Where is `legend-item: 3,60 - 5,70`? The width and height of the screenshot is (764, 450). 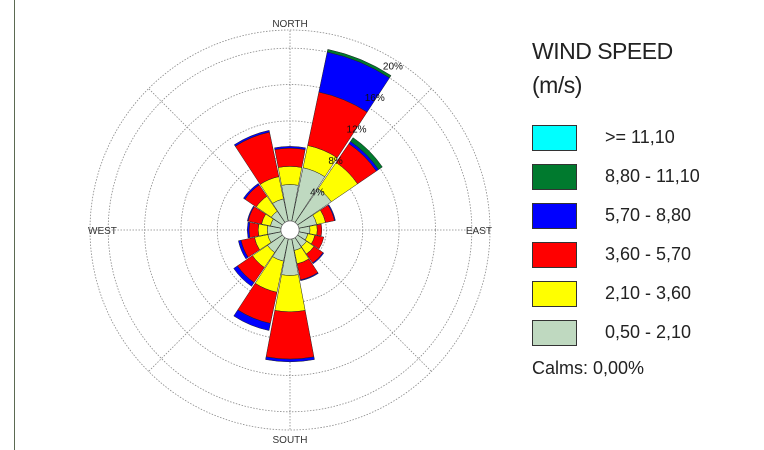 legend-item: 3,60 - 5,70 is located at coordinates (644, 254).